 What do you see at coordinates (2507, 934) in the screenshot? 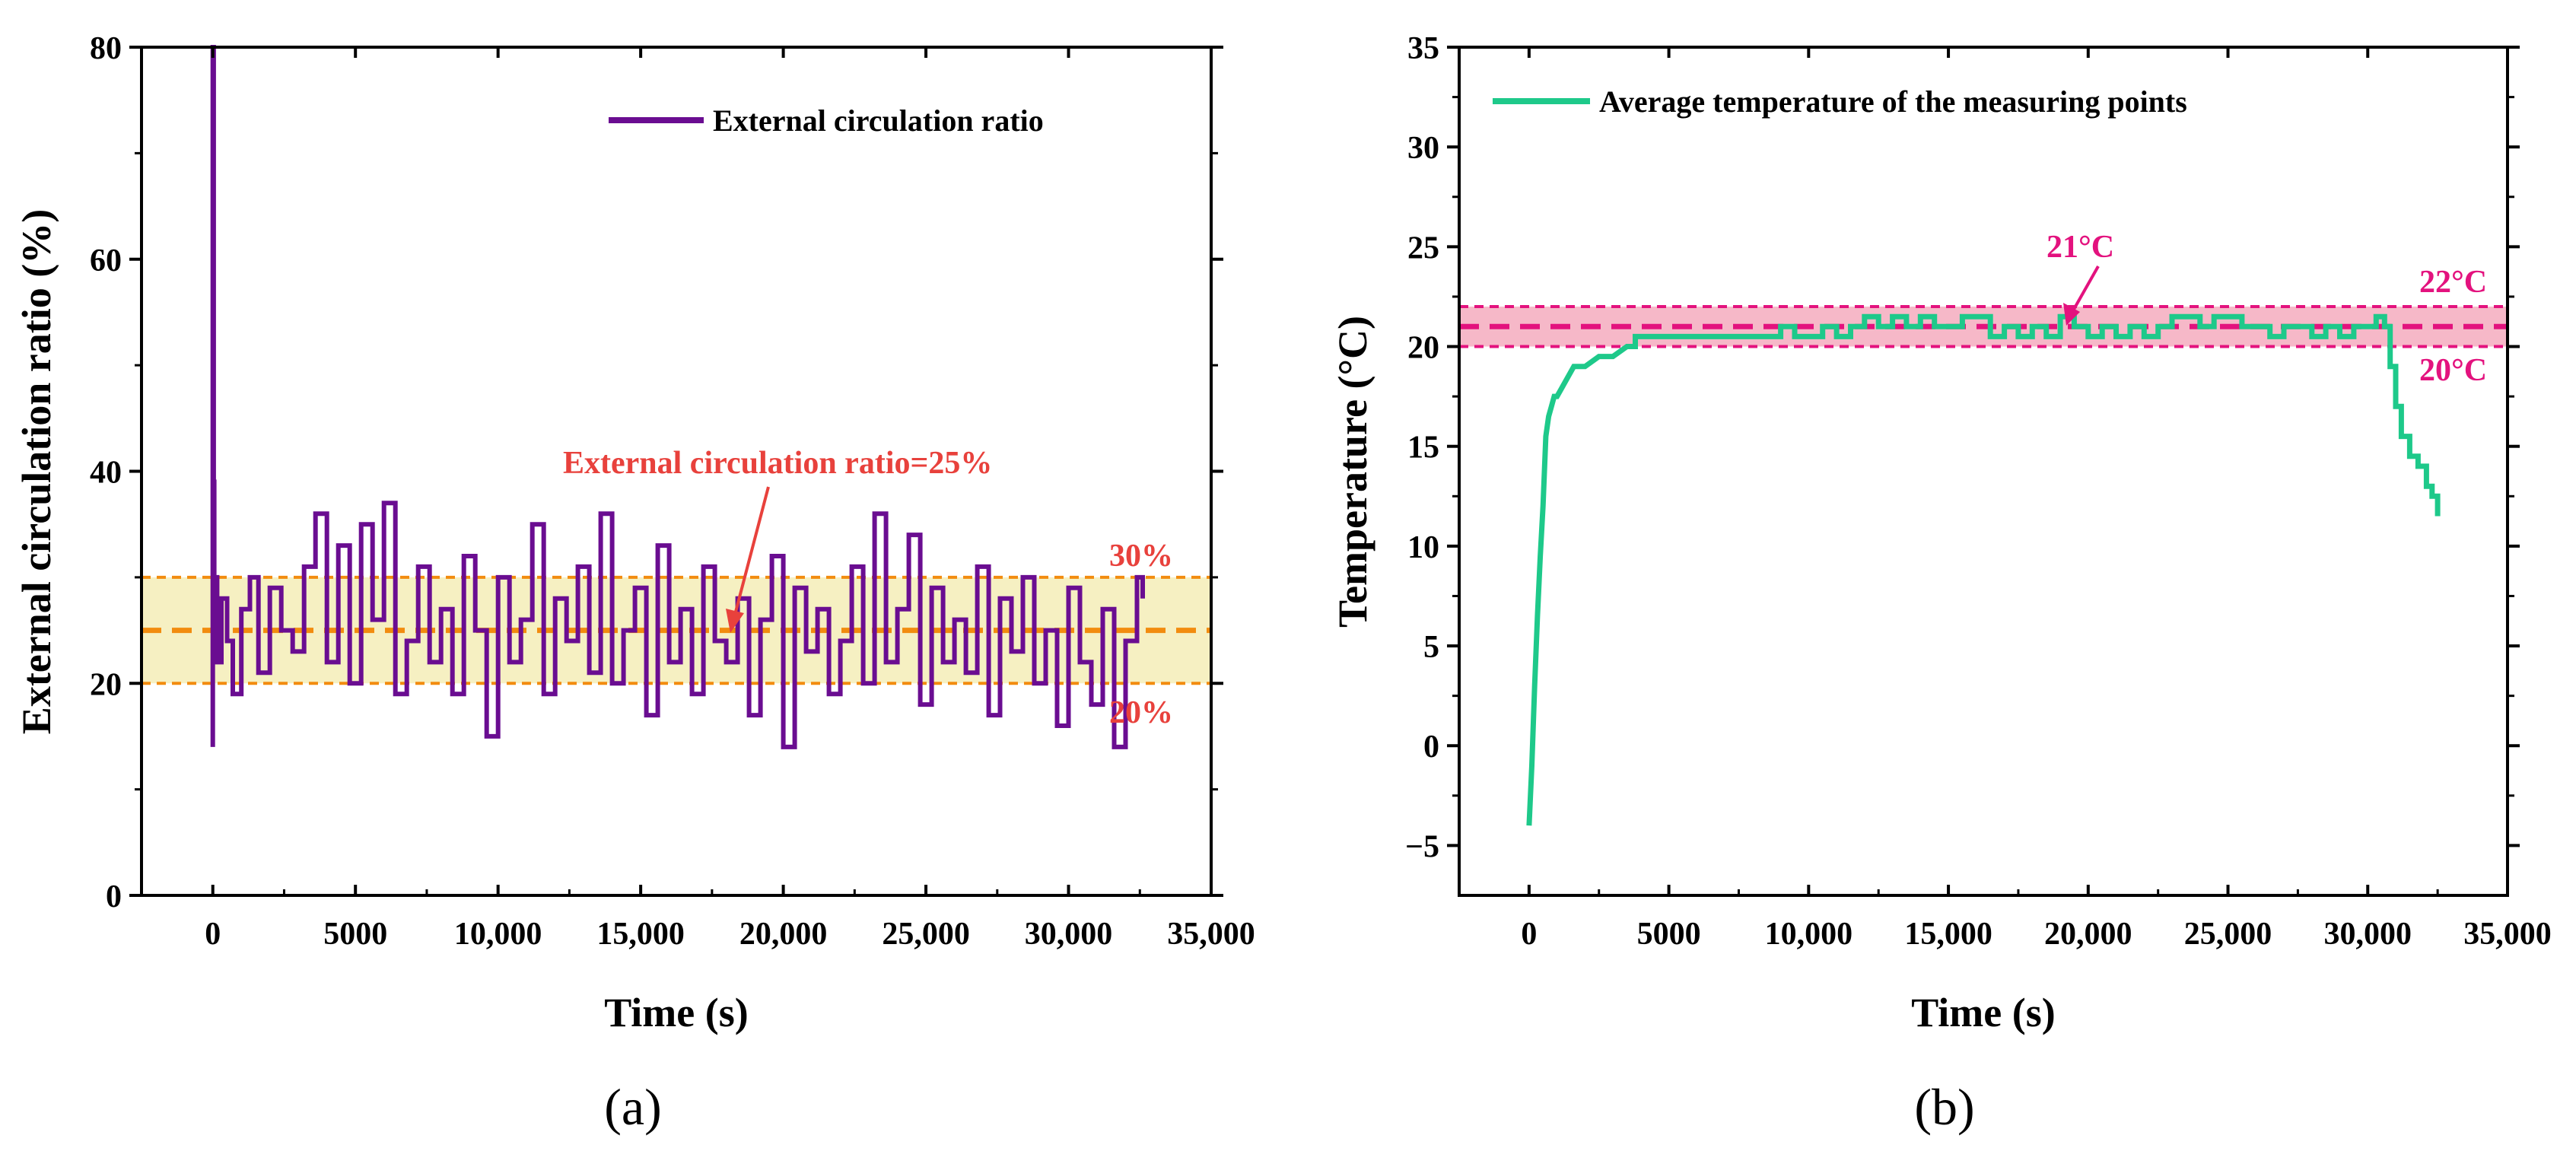
I see `b-x-tick-label: 35,000` at bounding box center [2507, 934].